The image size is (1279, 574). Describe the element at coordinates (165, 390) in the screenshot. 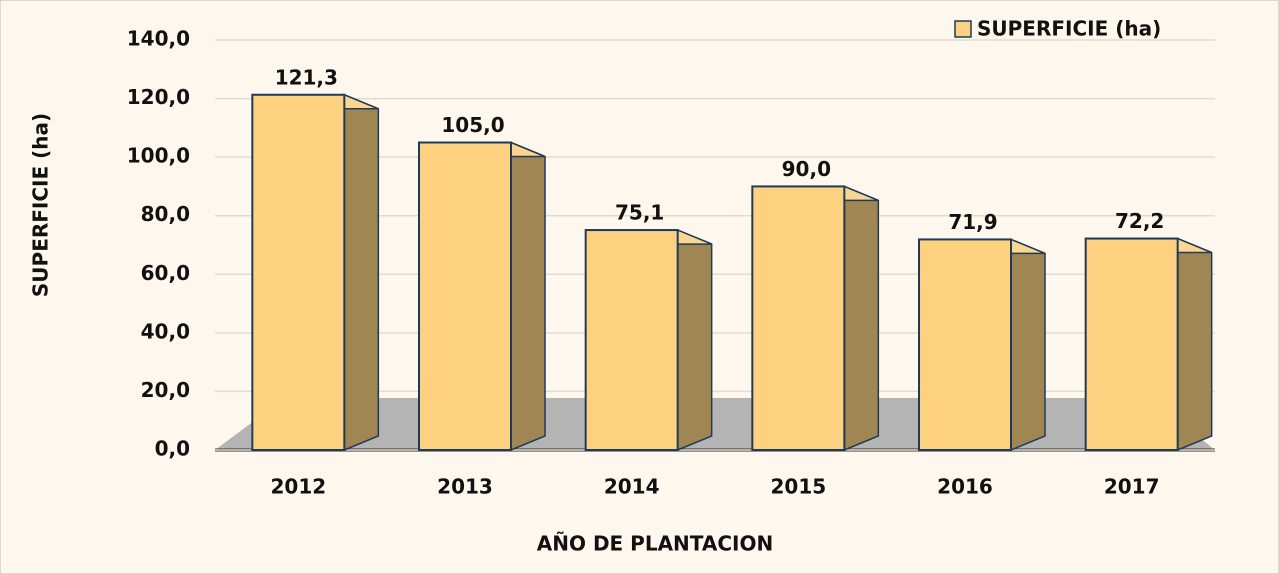

I see `y-tick-label: 20,0` at that location.